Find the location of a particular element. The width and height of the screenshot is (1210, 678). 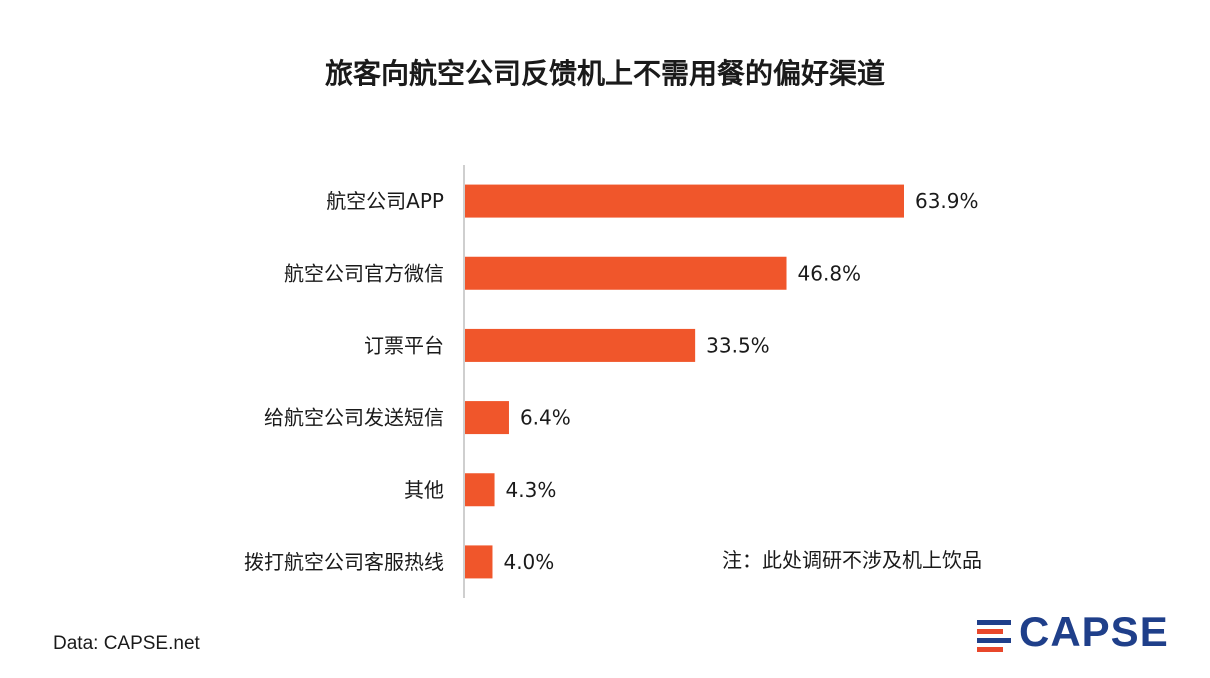

logo-mark-icon is located at coordinates (994, 636).